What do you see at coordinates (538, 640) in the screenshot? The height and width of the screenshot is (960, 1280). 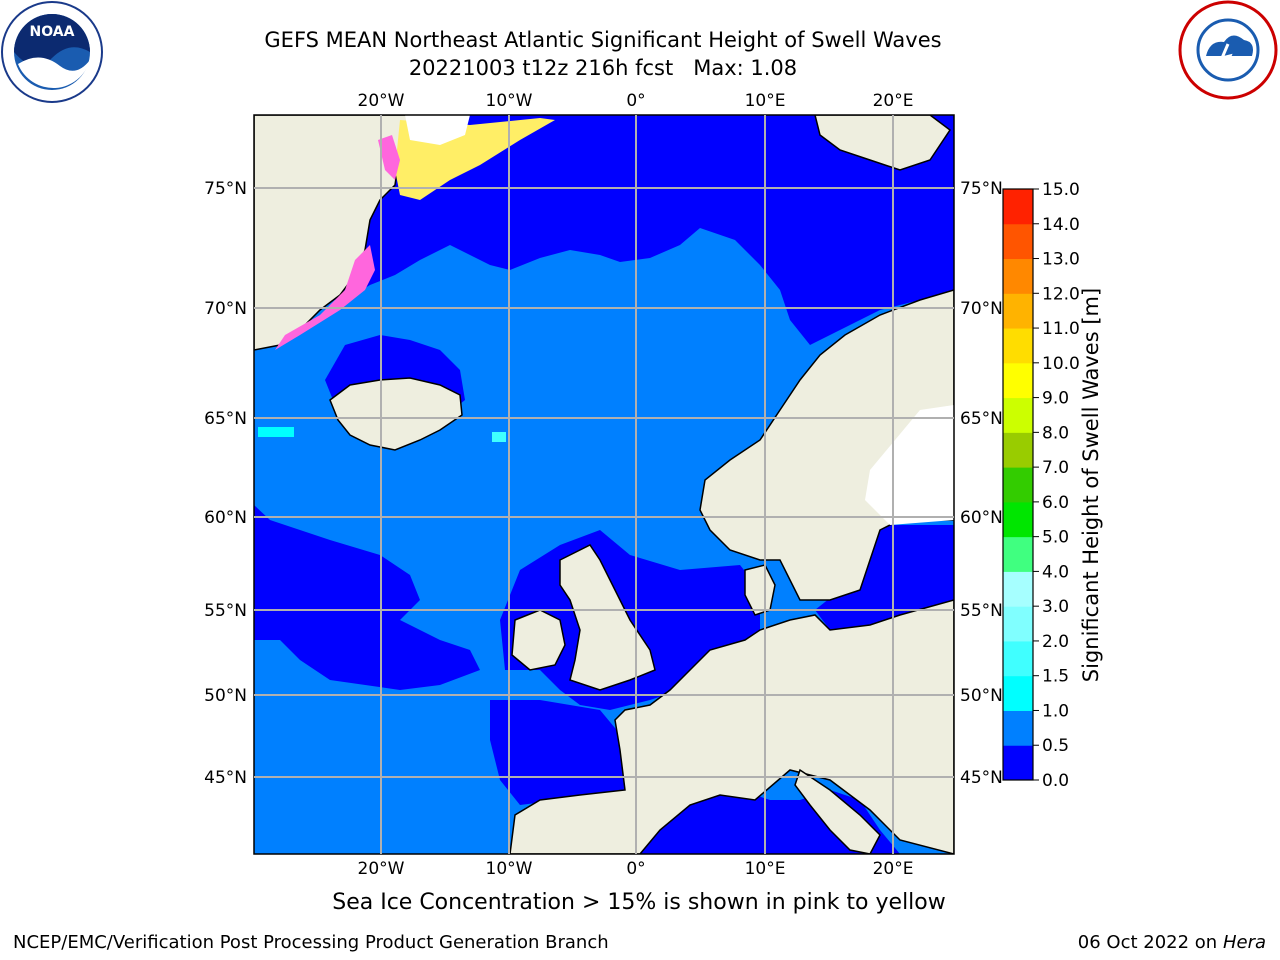 I see `land-ireland` at bounding box center [538, 640].